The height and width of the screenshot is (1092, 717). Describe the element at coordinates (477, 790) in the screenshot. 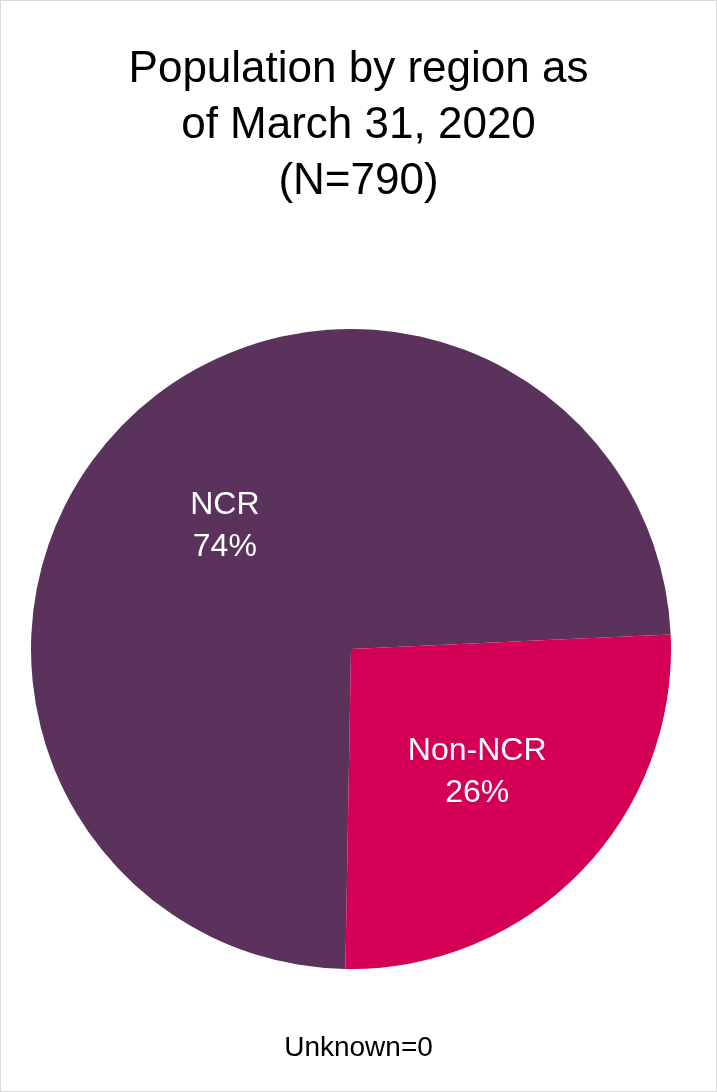

I see `data-label: 26%` at that location.